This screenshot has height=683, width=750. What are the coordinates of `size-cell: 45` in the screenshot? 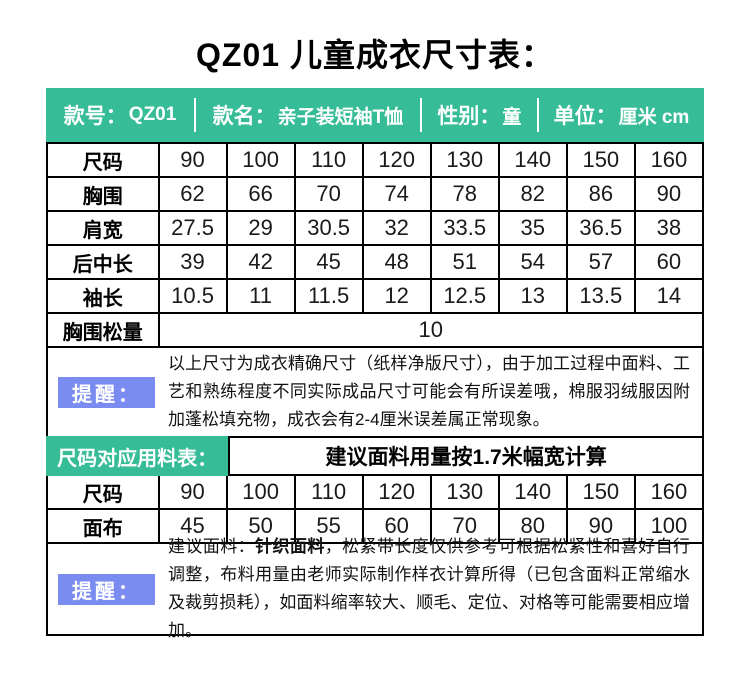 It's located at (328, 262).